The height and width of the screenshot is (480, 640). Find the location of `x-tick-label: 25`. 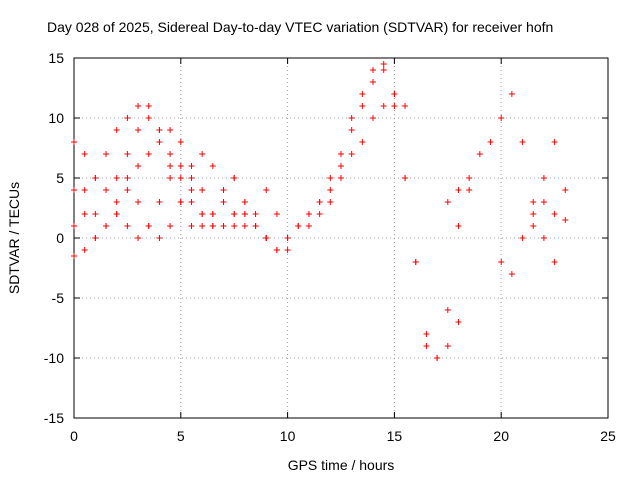

x-tick-label: 25 is located at coordinates (608, 436).